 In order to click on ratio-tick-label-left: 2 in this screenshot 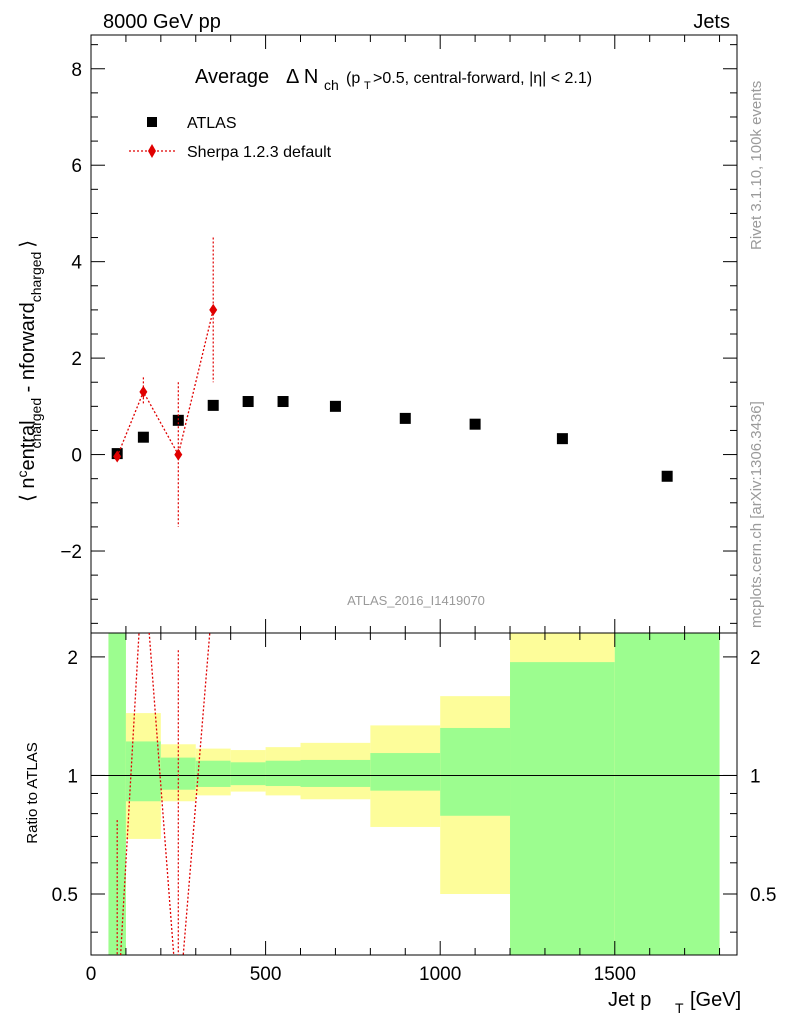, I will do `click(72, 658)`.